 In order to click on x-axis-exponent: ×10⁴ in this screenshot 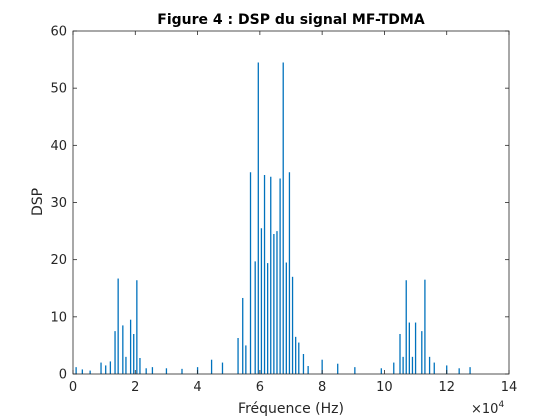, I will do `click(487, 408)`.